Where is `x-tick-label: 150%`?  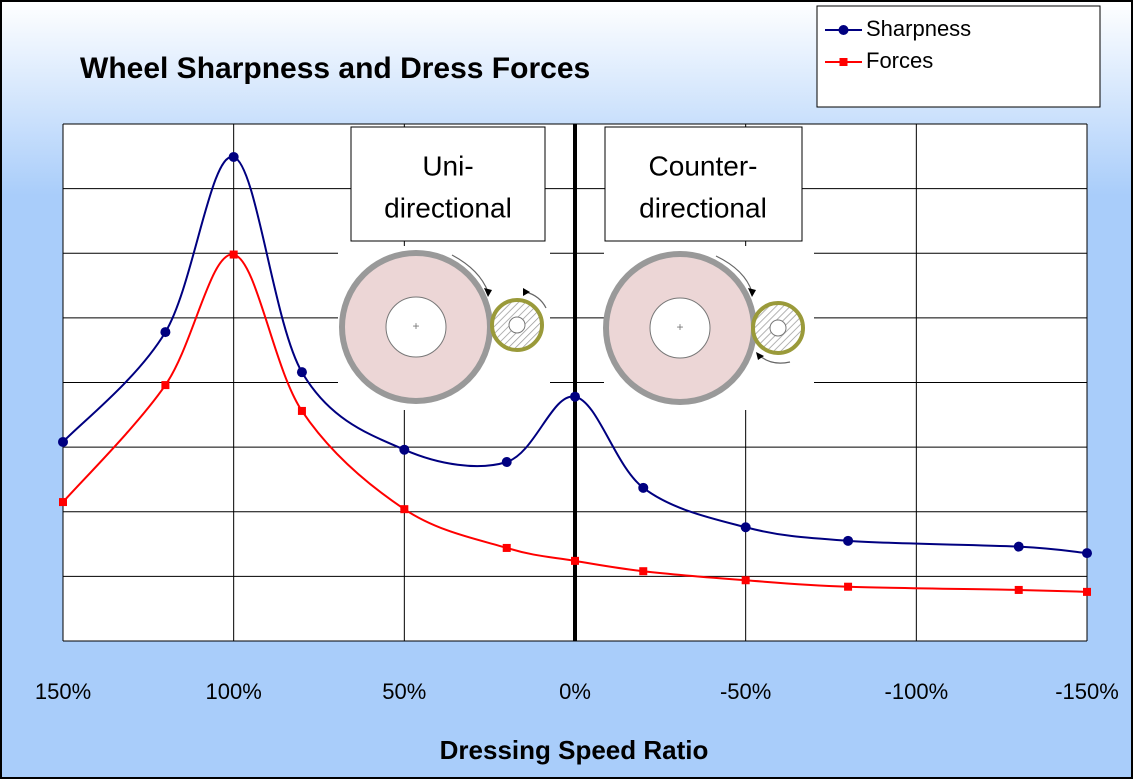
x-tick-label: 150% is located at coordinates (63, 691).